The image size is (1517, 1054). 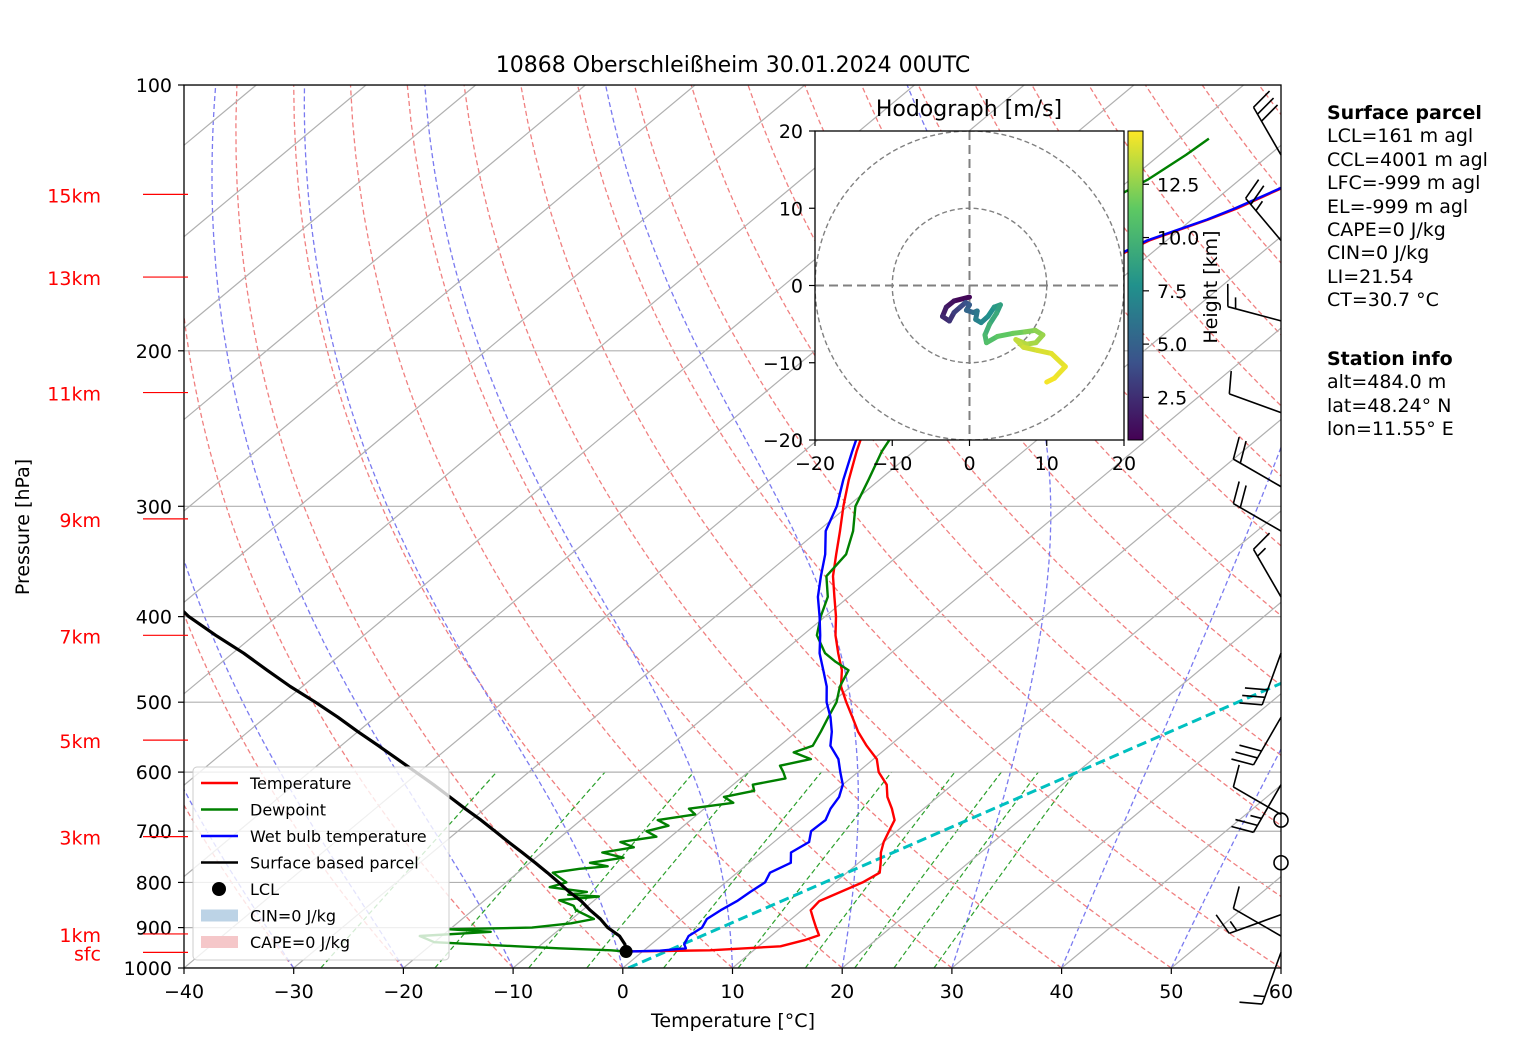 I want to click on y-tick-label: 800, so click(x=154, y=883).